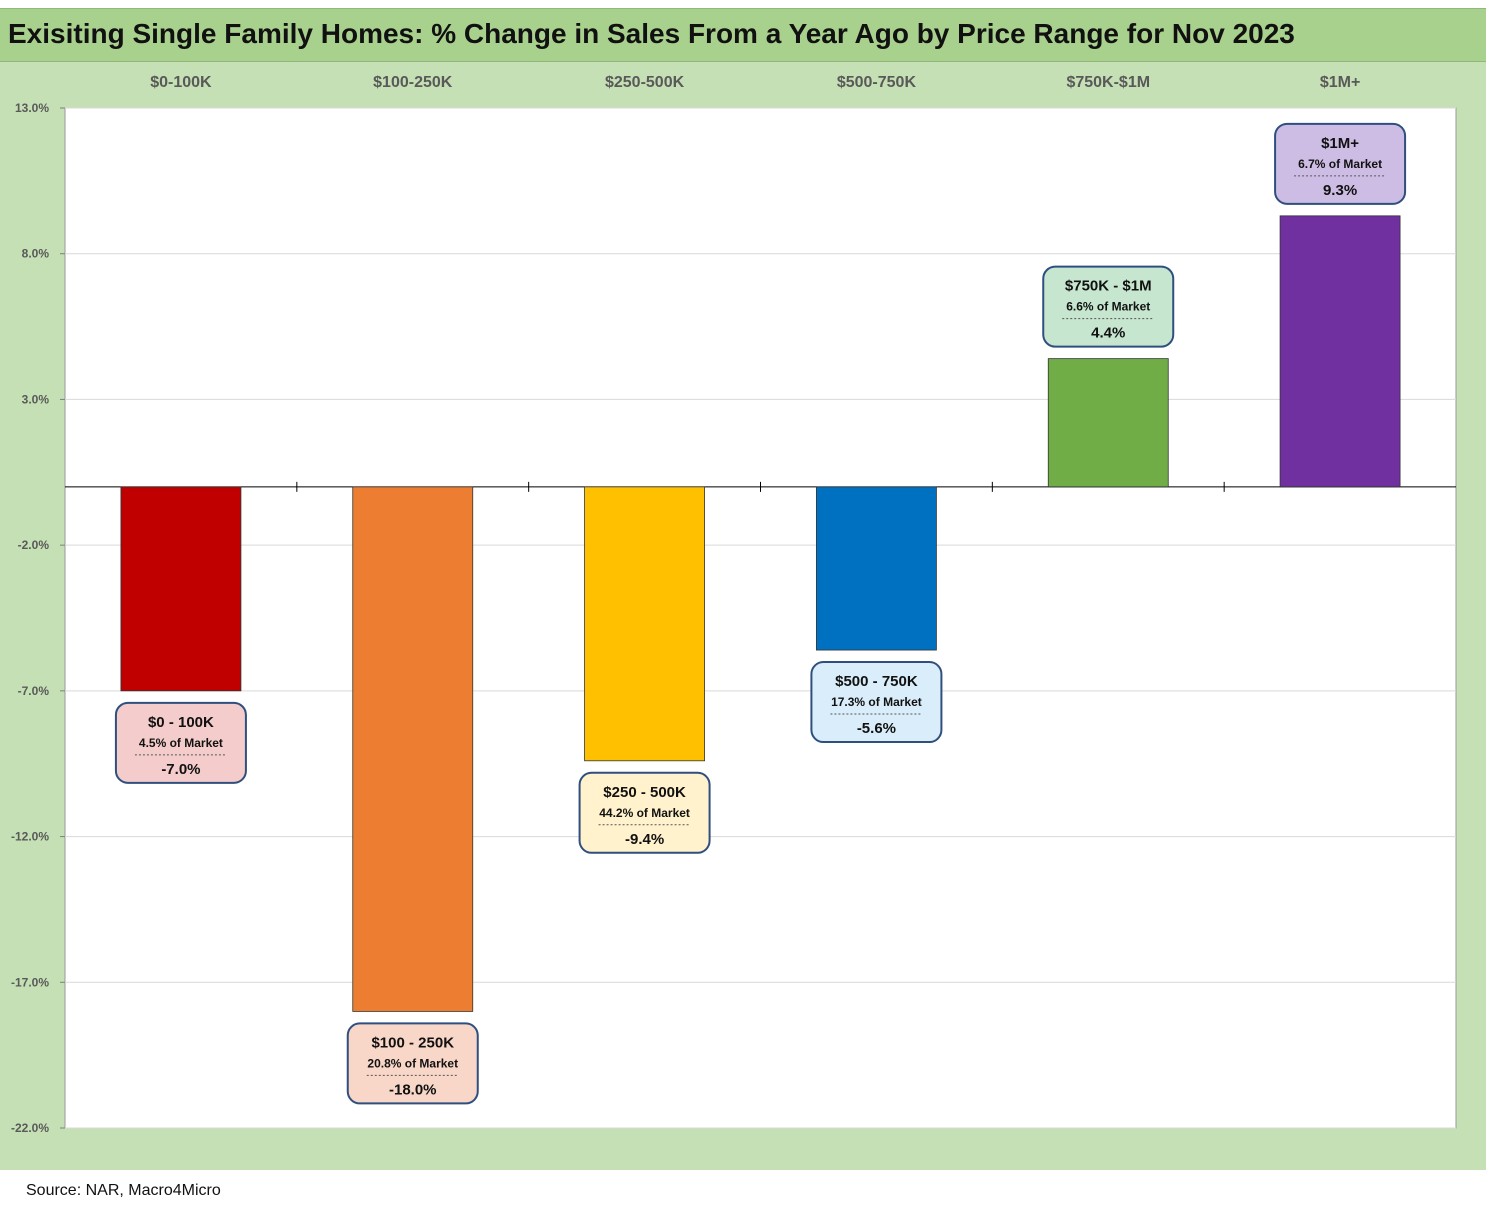  I want to click on y-tick-label: 3.0%, so click(36, 399).